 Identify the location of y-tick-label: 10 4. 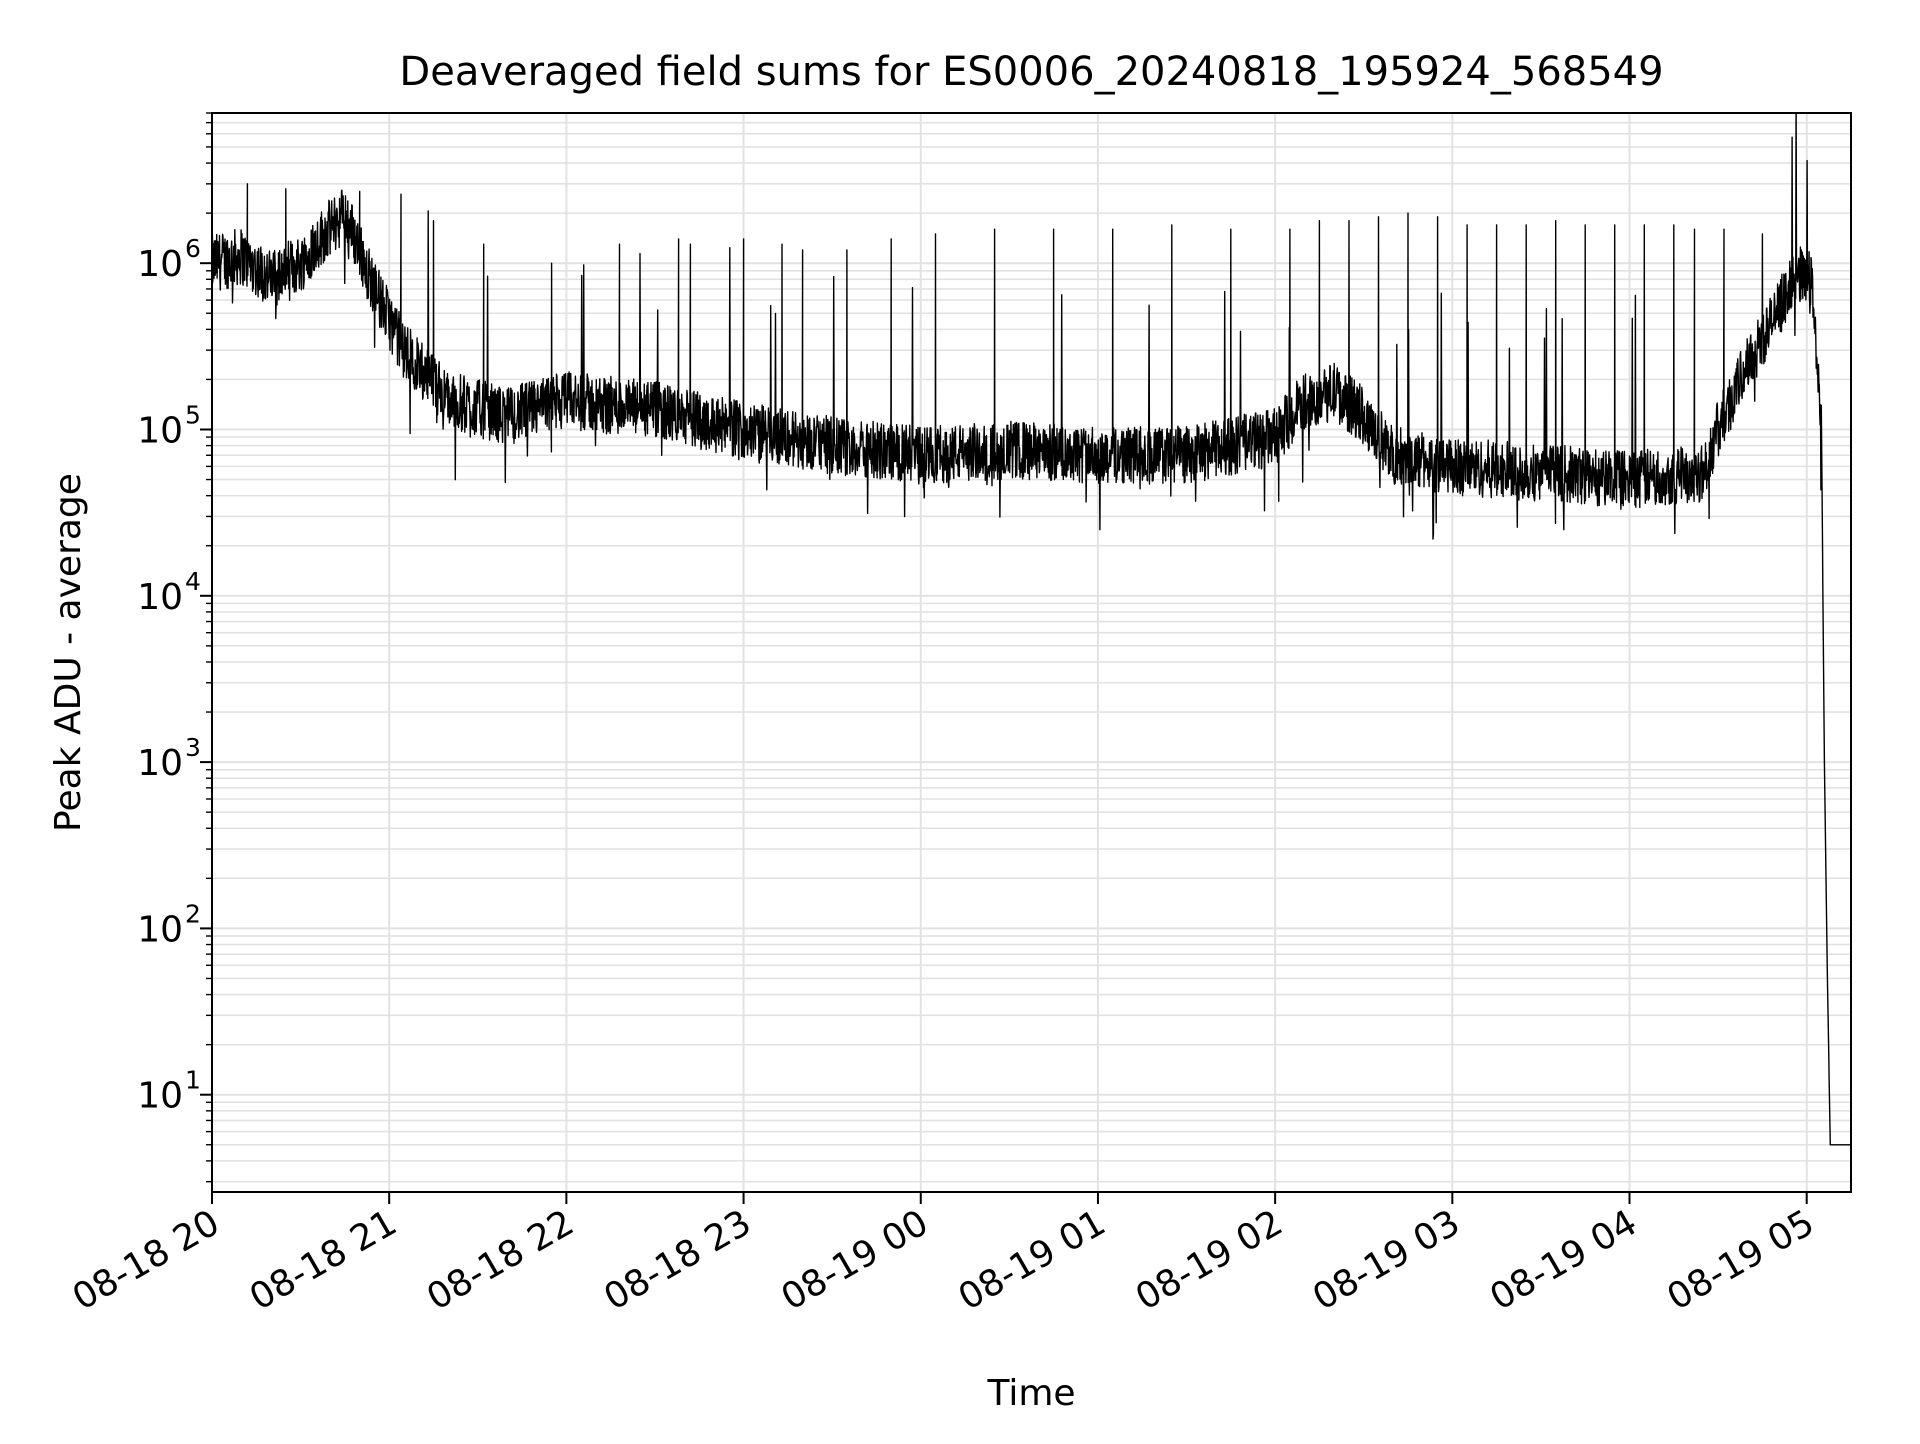
(169, 592).